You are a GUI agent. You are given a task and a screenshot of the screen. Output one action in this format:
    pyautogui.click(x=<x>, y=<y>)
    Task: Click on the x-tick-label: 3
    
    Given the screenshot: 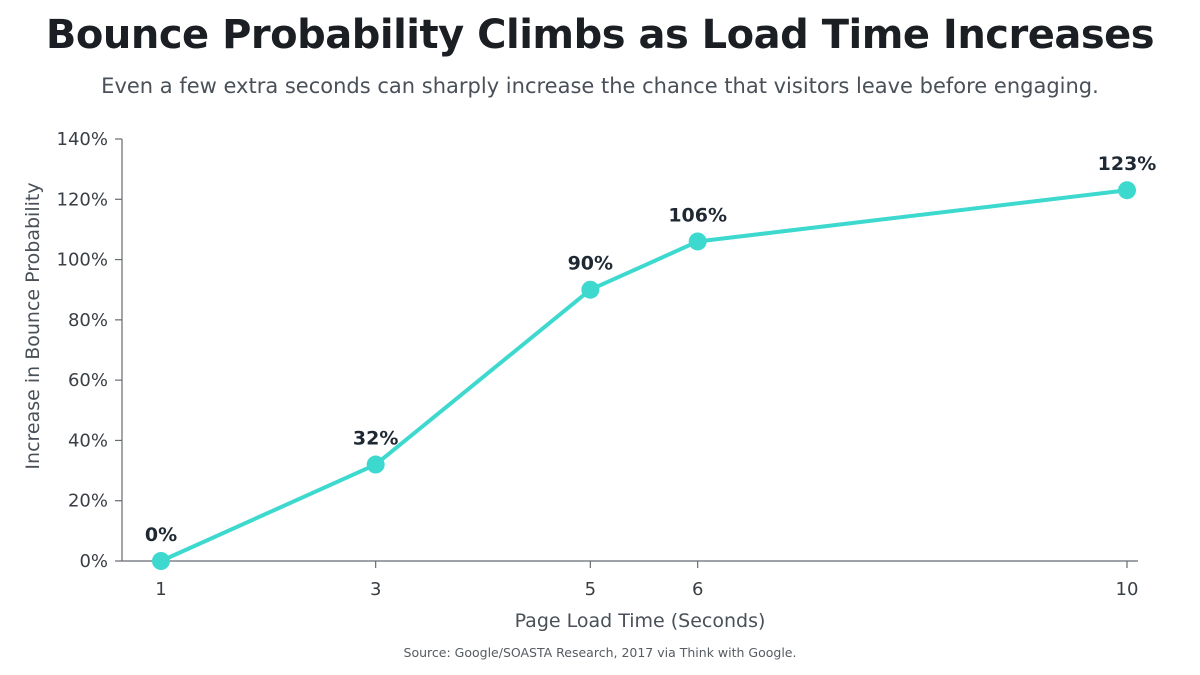 What is the action you would take?
    pyautogui.click(x=375, y=589)
    